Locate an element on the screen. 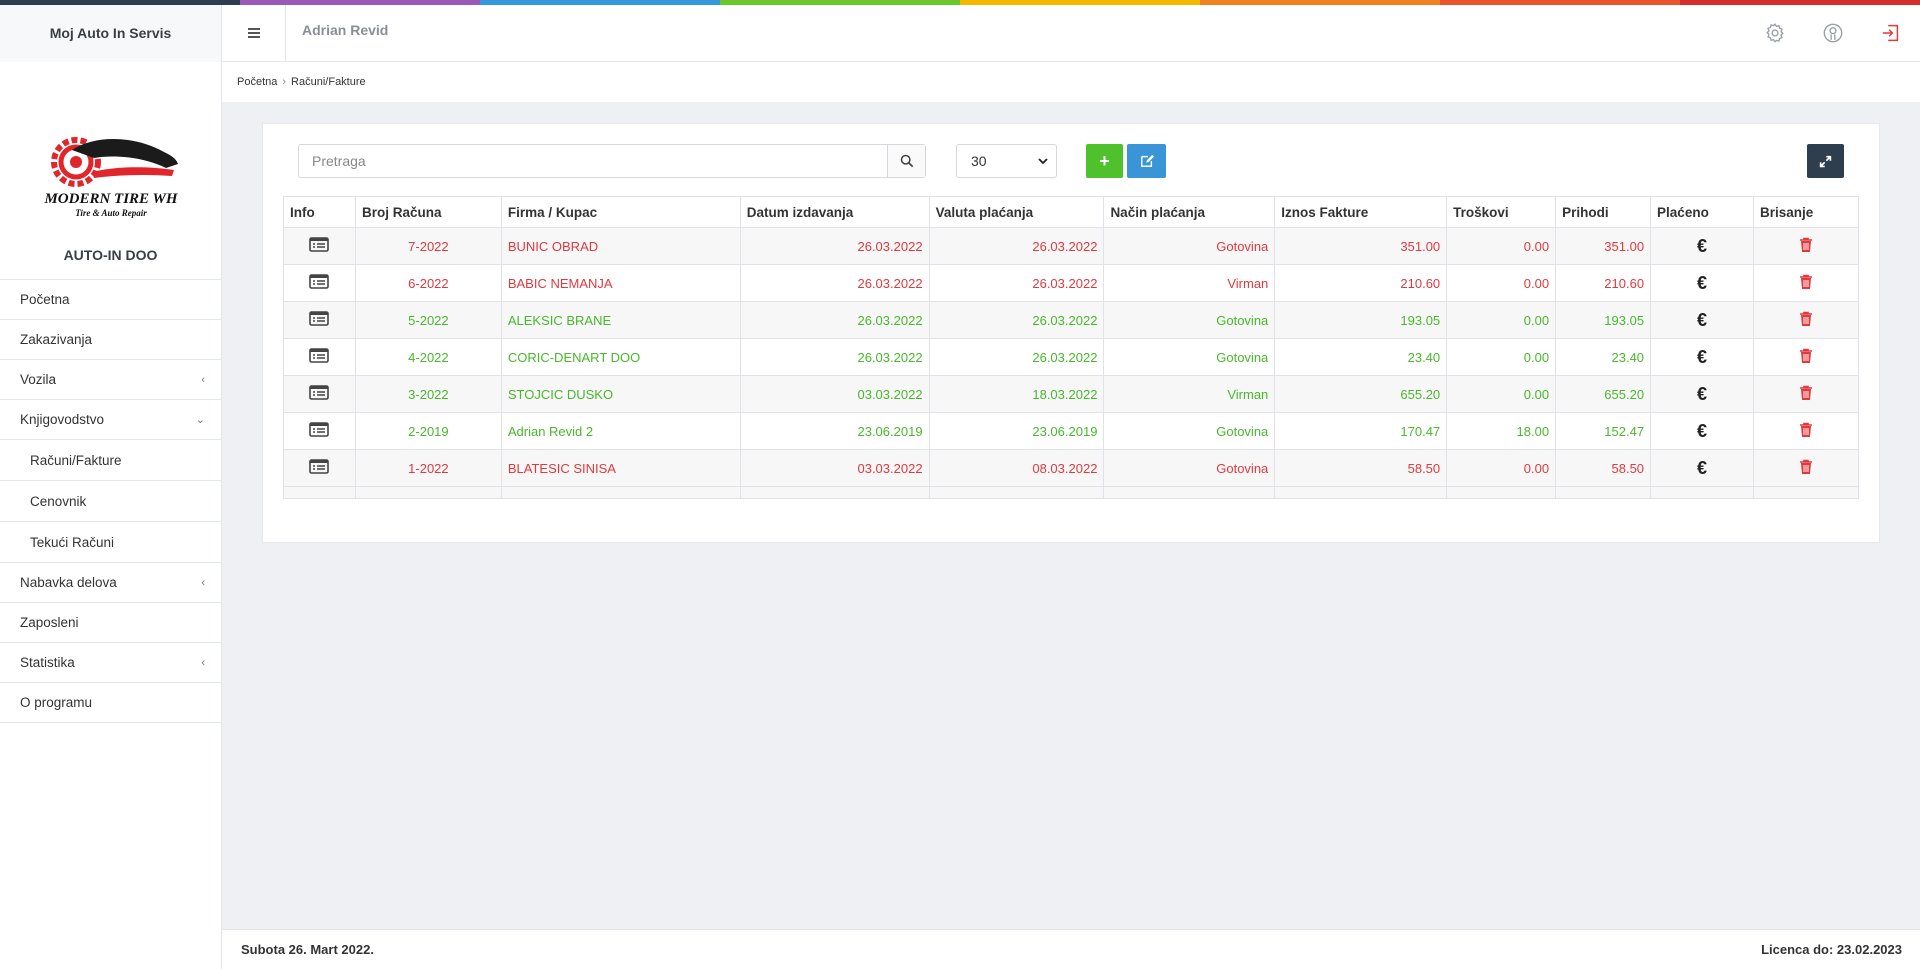 This screenshot has width=1920, height=969. column-header: Plaćeno is located at coordinates (1702, 212).